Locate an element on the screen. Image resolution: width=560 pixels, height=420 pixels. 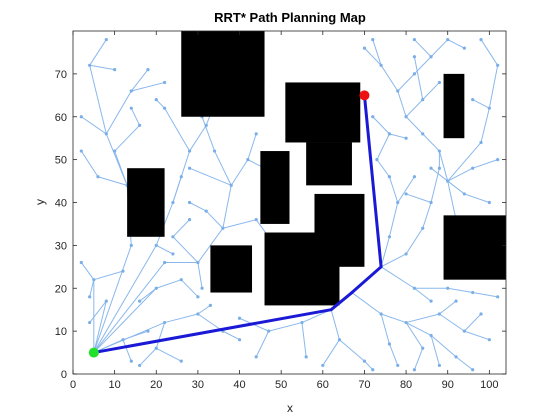
y-tick-label: 10 is located at coordinates (61, 332).